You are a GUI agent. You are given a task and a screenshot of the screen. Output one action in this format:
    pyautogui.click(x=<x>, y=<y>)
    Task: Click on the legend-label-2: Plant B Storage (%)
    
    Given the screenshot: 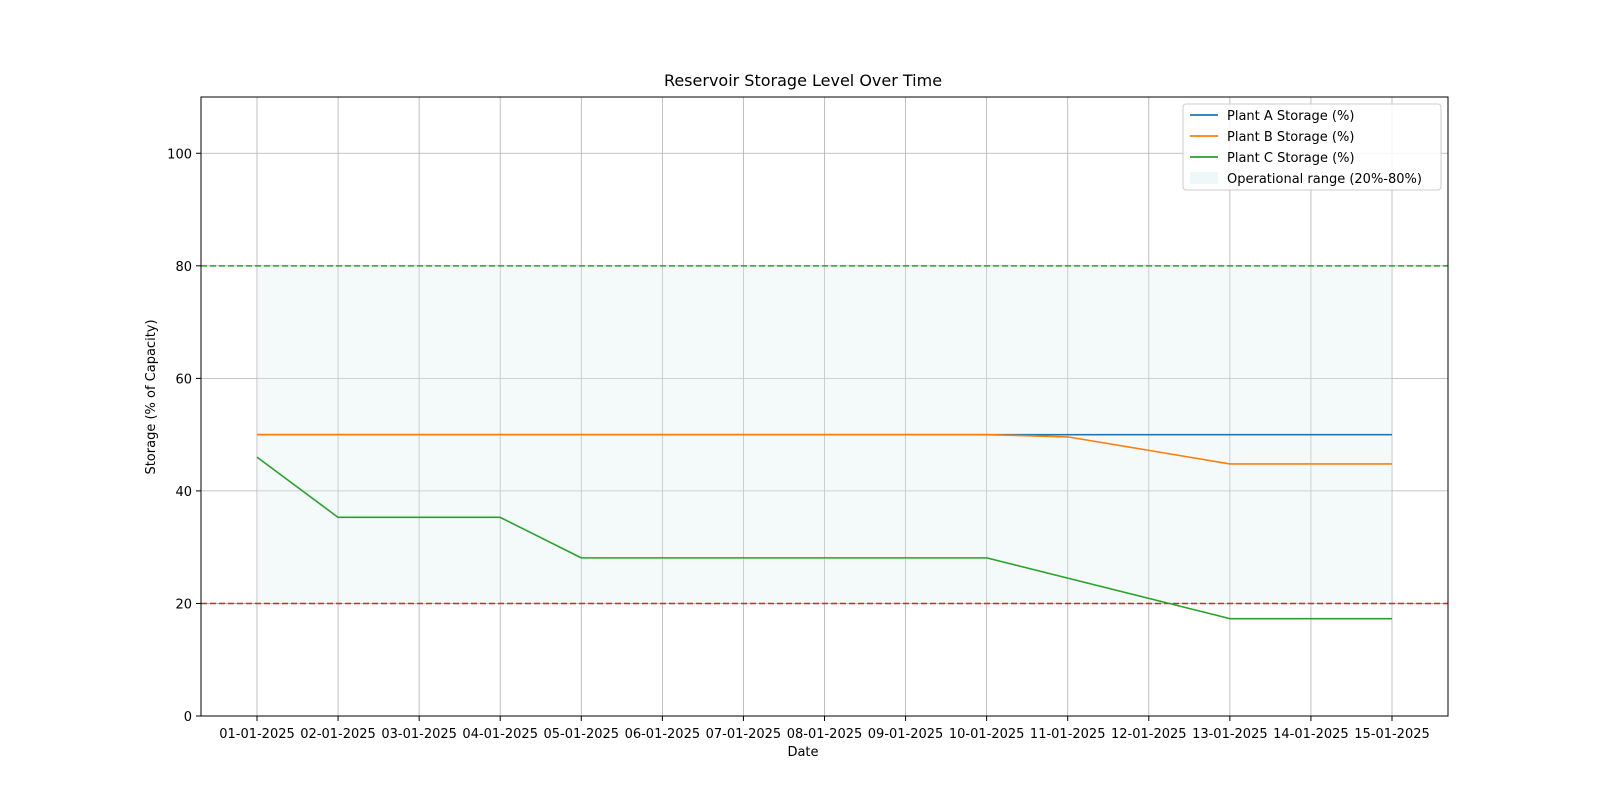 What is the action you would take?
    pyautogui.click(x=1290, y=137)
    